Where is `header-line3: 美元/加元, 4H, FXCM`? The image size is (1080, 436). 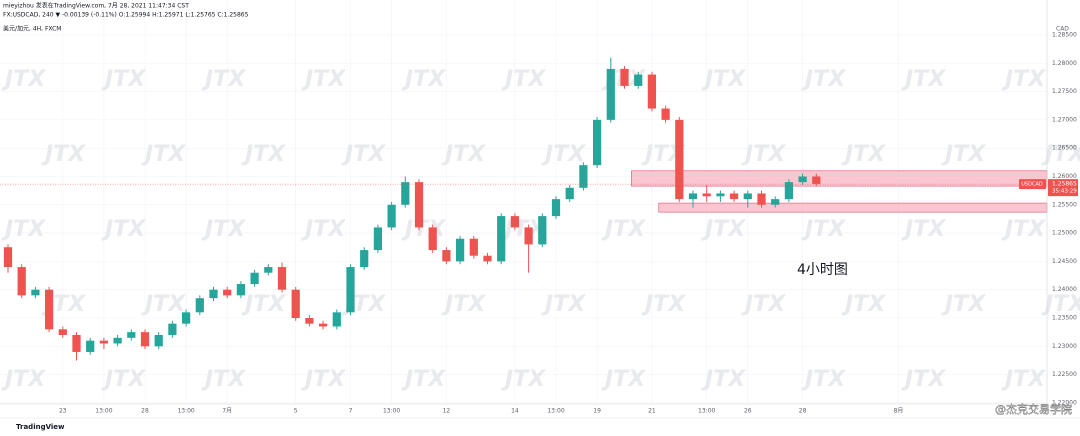
header-line3: 美元/加元, 4H, FXCM is located at coordinates (32, 29).